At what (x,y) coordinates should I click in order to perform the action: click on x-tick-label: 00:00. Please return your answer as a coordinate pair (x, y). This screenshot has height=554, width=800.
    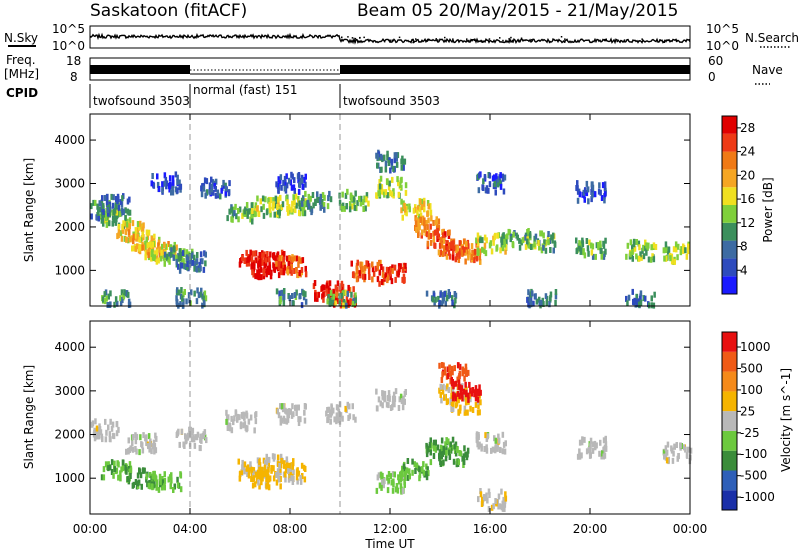
    Looking at the image, I should click on (690, 529).